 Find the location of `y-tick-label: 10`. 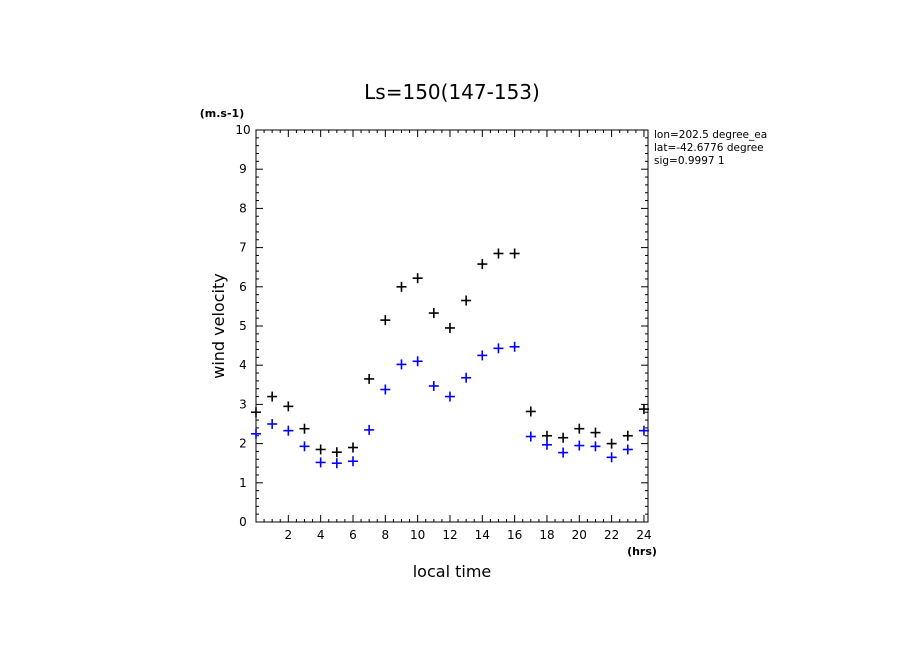

y-tick-label: 10 is located at coordinates (242, 130).